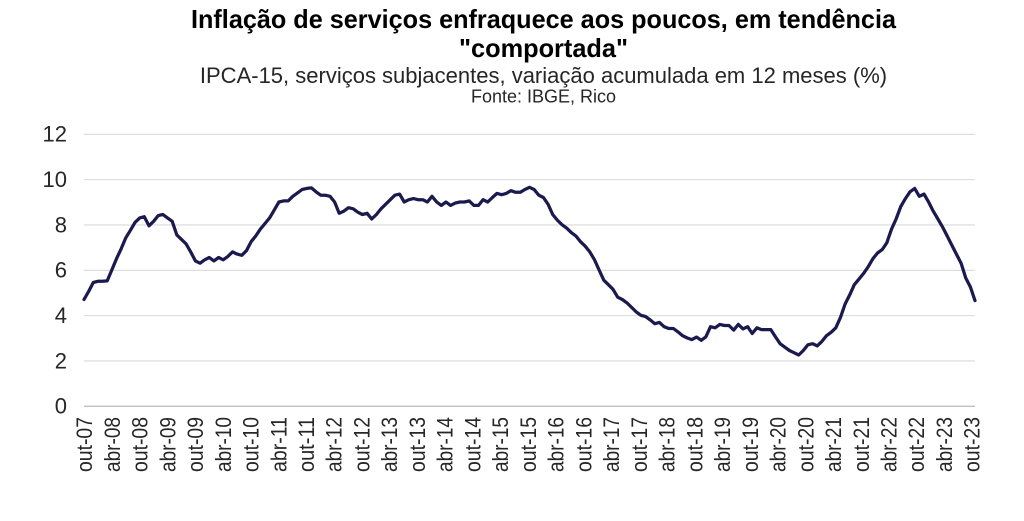 This screenshot has height=521, width=1024. What do you see at coordinates (583, 444) in the screenshot?
I see `svg-text: out-16` at bounding box center [583, 444].